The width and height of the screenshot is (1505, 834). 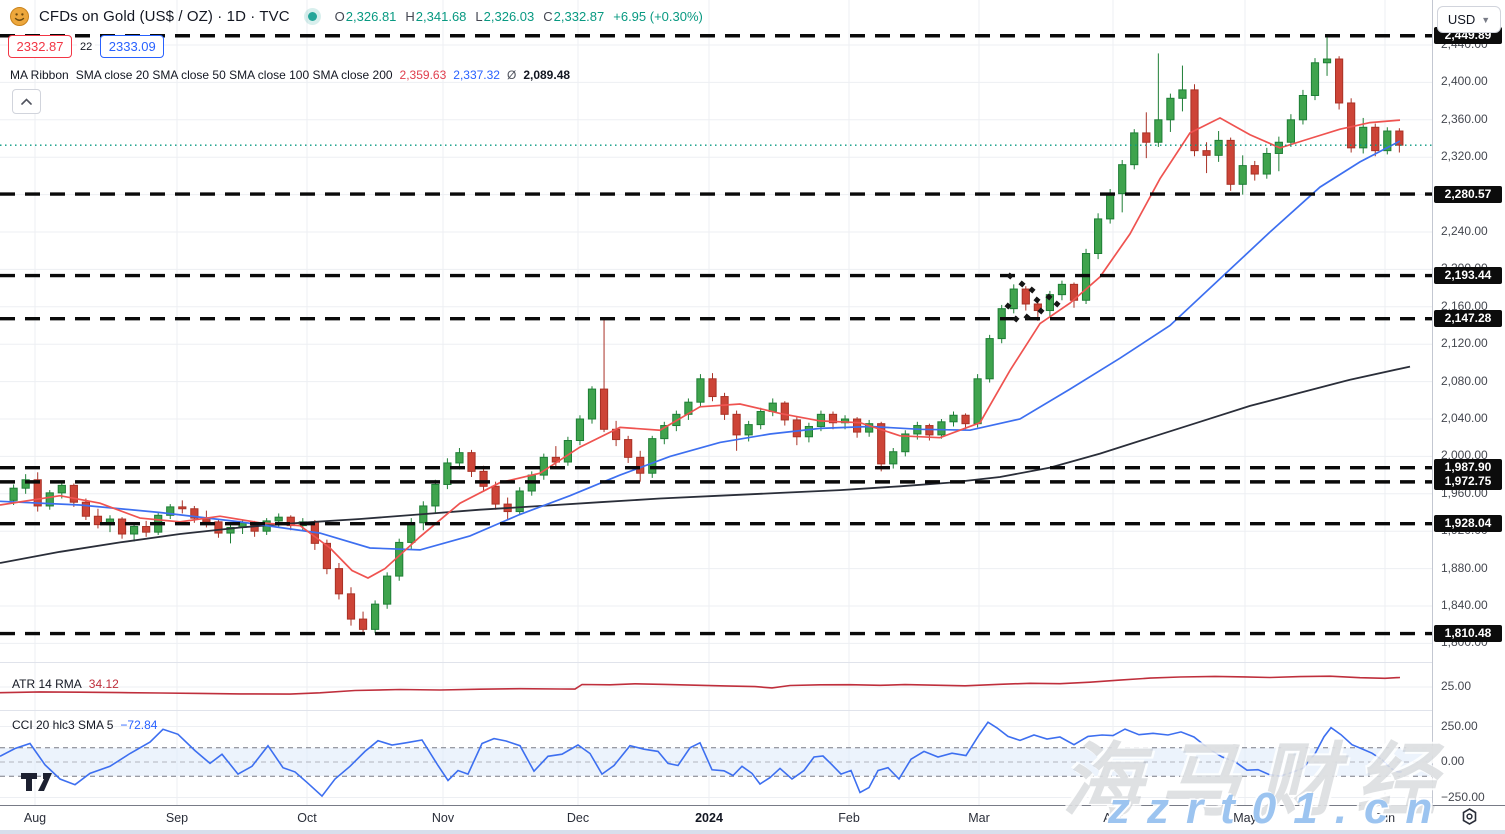 I want to click on month-label: Feb, so click(x=849, y=818).